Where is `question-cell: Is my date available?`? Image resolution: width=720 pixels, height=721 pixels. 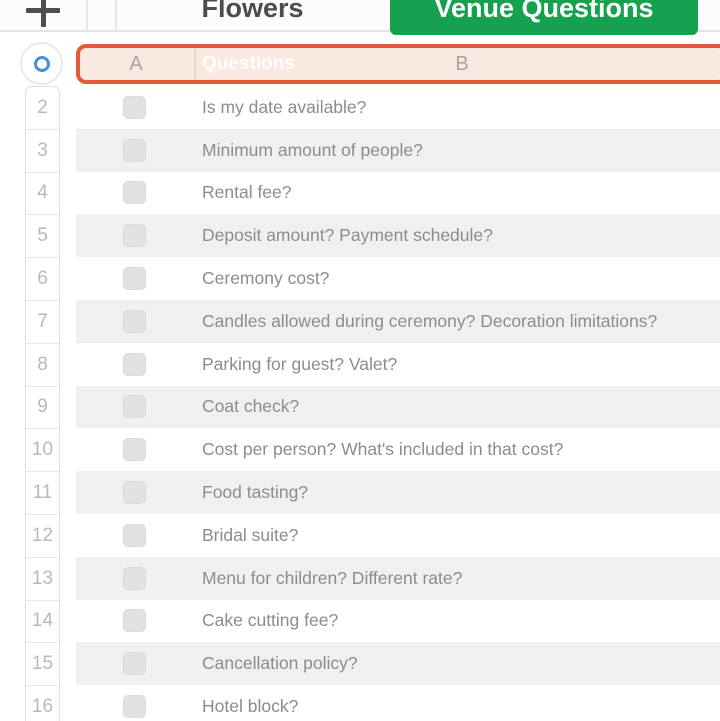 question-cell: Is my date available? is located at coordinates (284, 106).